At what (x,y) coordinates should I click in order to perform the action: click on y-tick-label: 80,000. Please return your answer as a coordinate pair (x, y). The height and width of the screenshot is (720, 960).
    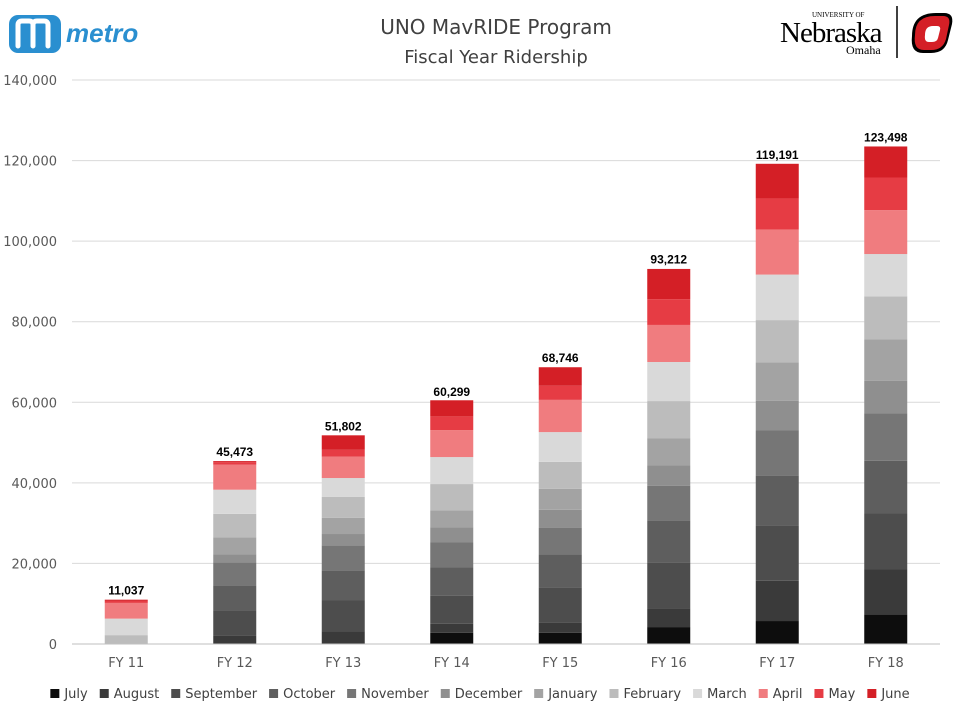
    Looking at the image, I should click on (35, 323).